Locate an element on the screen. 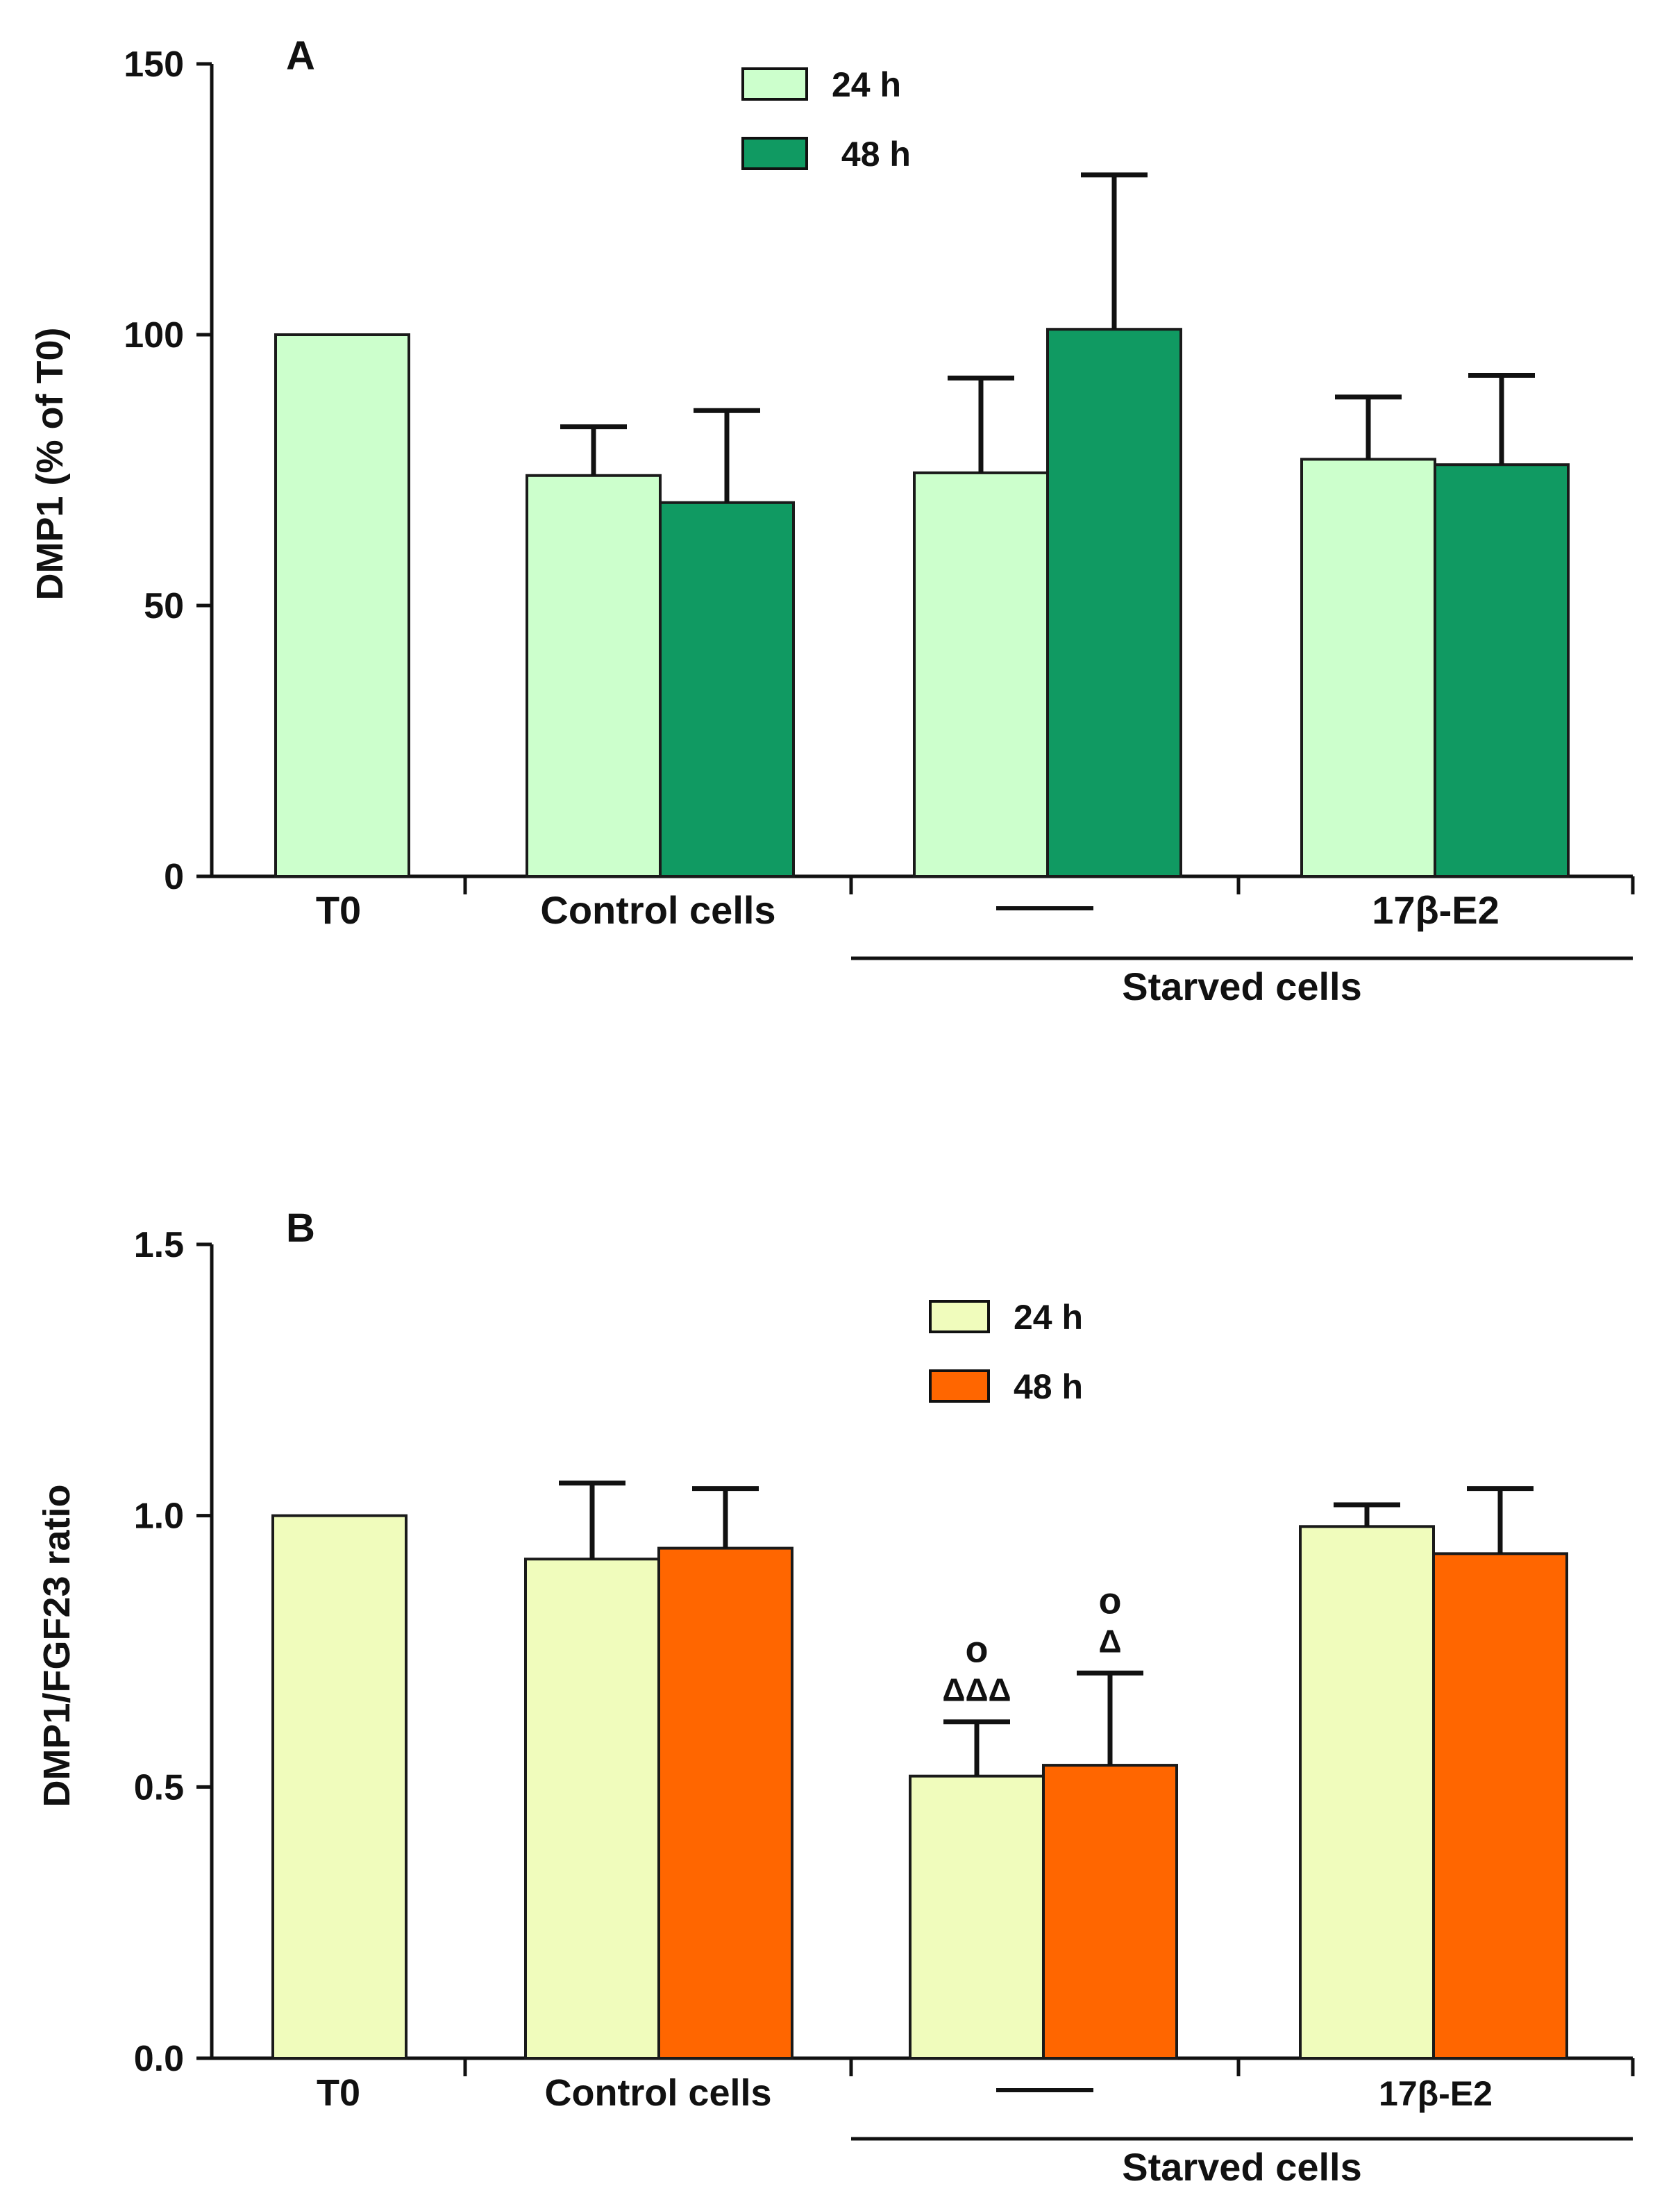  panel-a-y-axis-label: DMP1 (% of T0) is located at coordinates (50, 463).